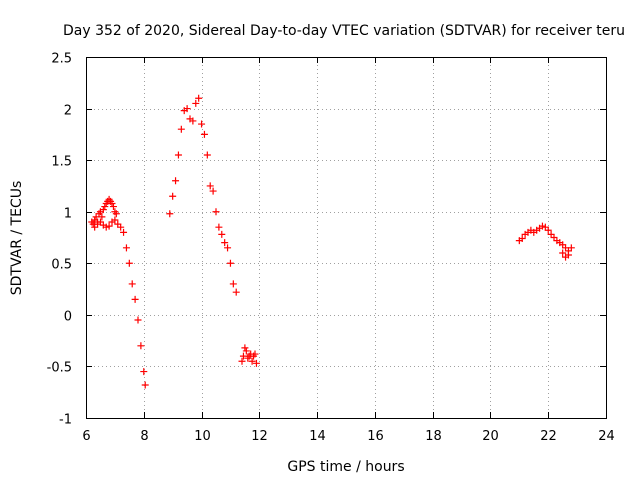  Describe the element at coordinates (144, 436) in the screenshot. I see `x-tick-label: 8` at that location.